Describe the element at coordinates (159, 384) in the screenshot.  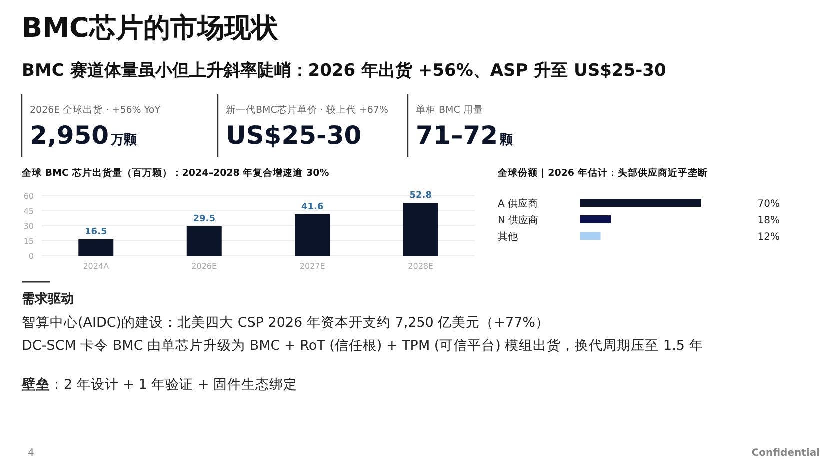
I see `text: 壁垒：2 年设计 + 1 年验证 + 固件生态绑定` at that location.